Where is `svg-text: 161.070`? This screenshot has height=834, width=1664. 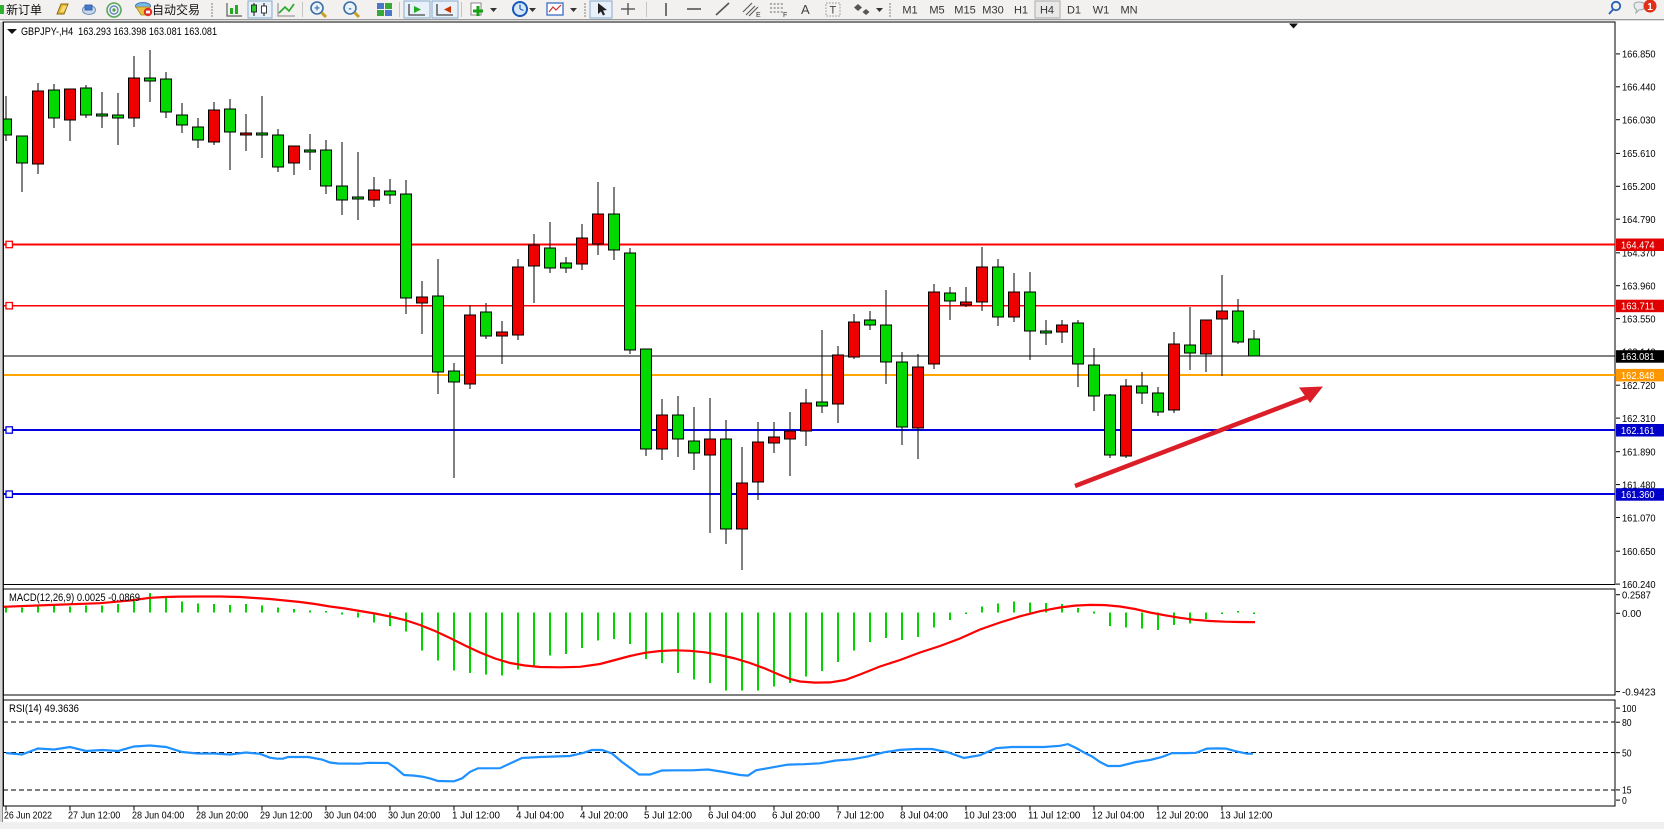
svg-text: 161.070 is located at coordinates (1639, 518).